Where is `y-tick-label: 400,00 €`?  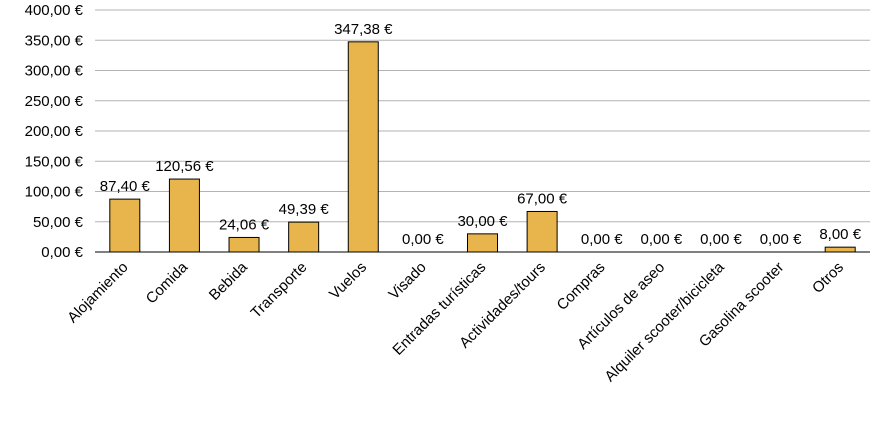 y-tick-label: 400,00 € is located at coordinates (54, 10).